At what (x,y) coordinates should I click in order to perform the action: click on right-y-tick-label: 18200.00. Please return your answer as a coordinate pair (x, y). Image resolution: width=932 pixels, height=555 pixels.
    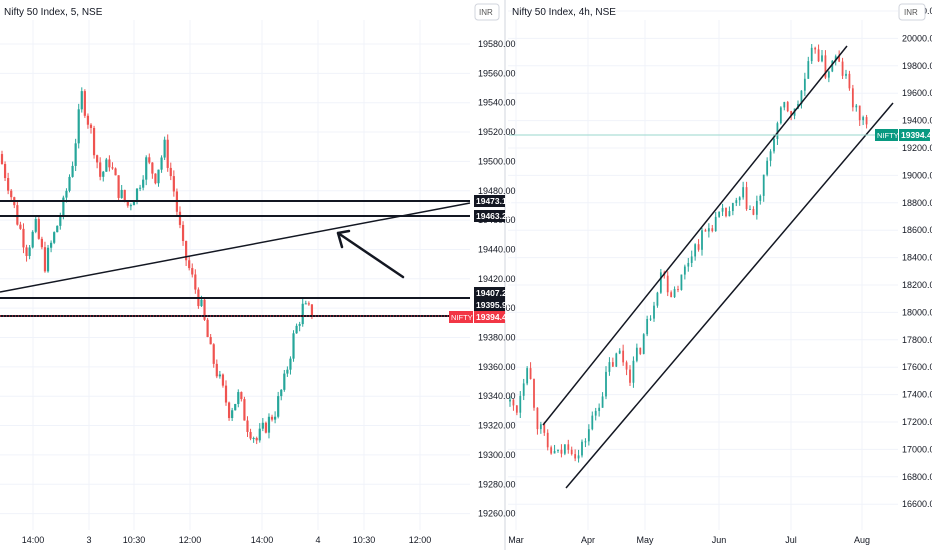
    Looking at the image, I should click on (917, 285).